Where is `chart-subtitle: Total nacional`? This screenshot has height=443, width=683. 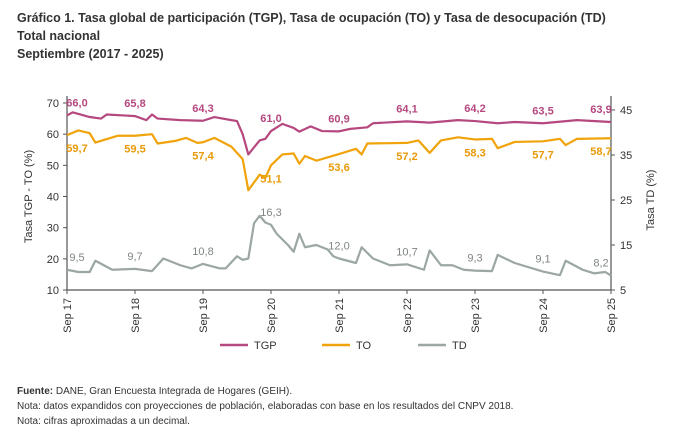 chart-subtitle: Total nacional is located at coordinates (59, 36).